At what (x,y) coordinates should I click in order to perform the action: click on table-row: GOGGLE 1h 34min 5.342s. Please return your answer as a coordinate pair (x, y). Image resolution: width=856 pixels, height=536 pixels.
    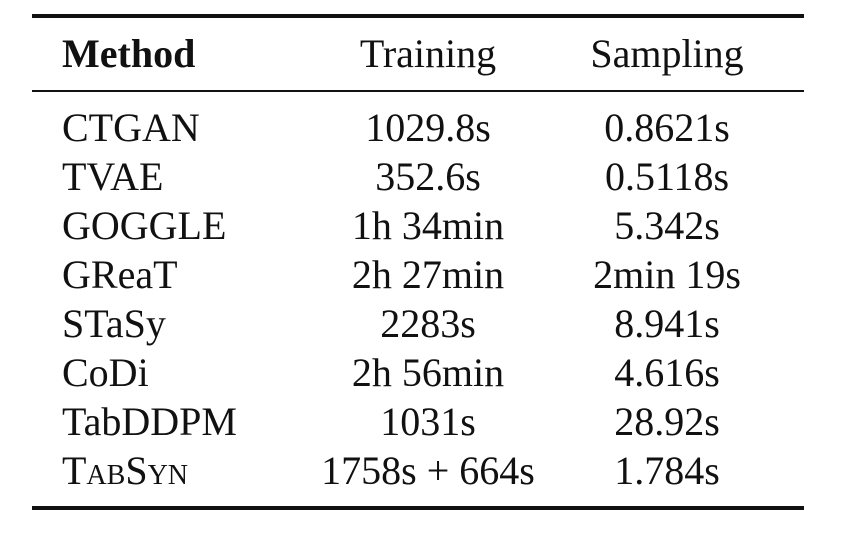
    Looking at the image, I should click on (418, 226).